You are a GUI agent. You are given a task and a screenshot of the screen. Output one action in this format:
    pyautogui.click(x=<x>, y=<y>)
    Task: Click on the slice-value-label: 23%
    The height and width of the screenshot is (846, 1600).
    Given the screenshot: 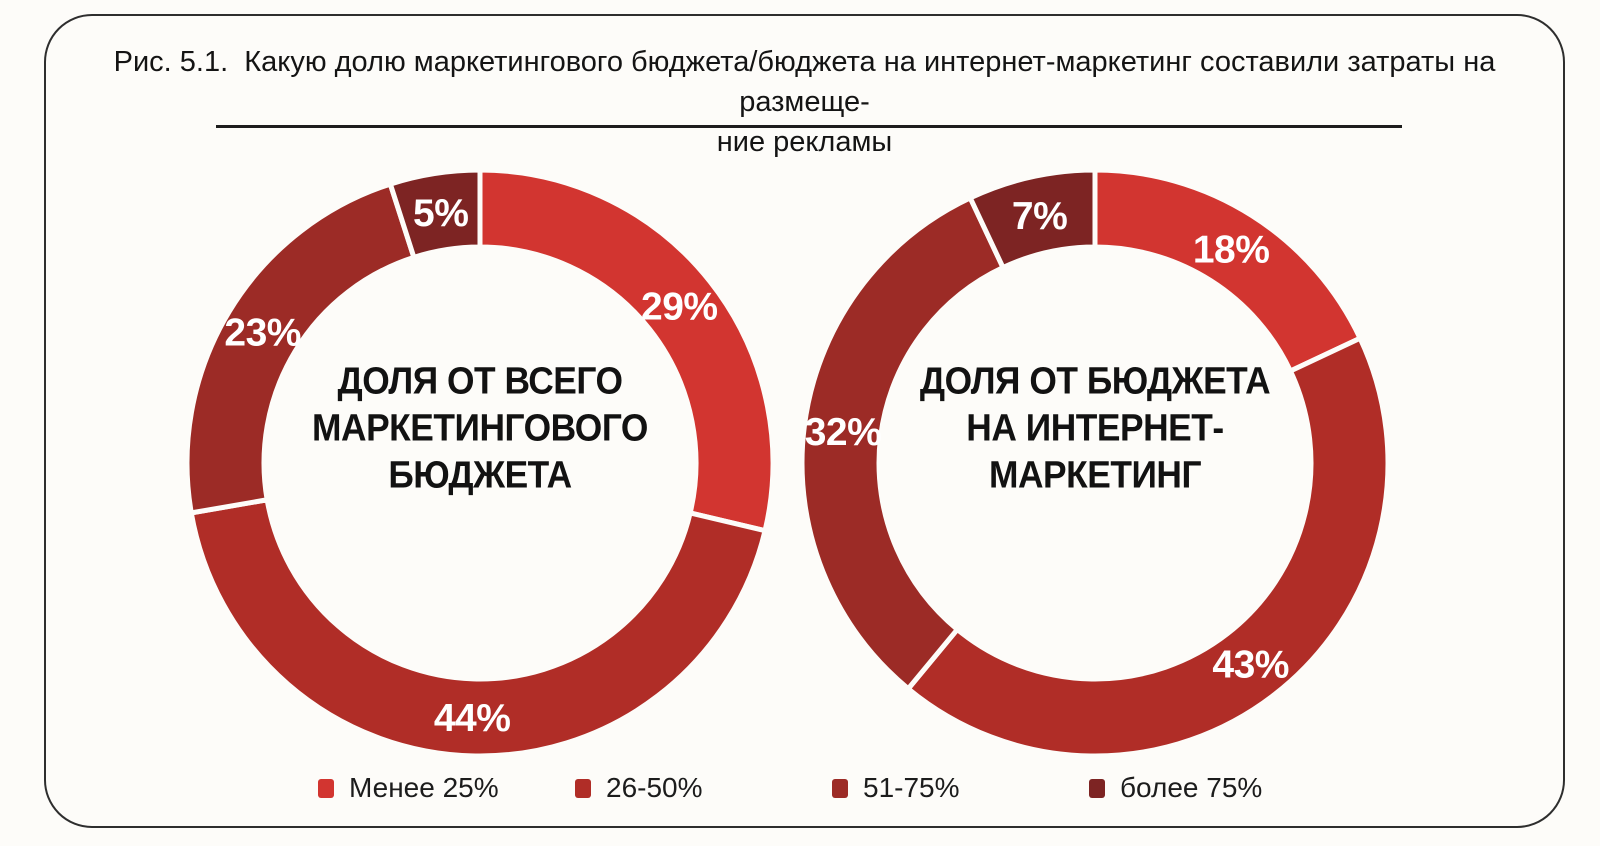 What is the action you would take?
    pyautogui.click(x=262, y=333)
    